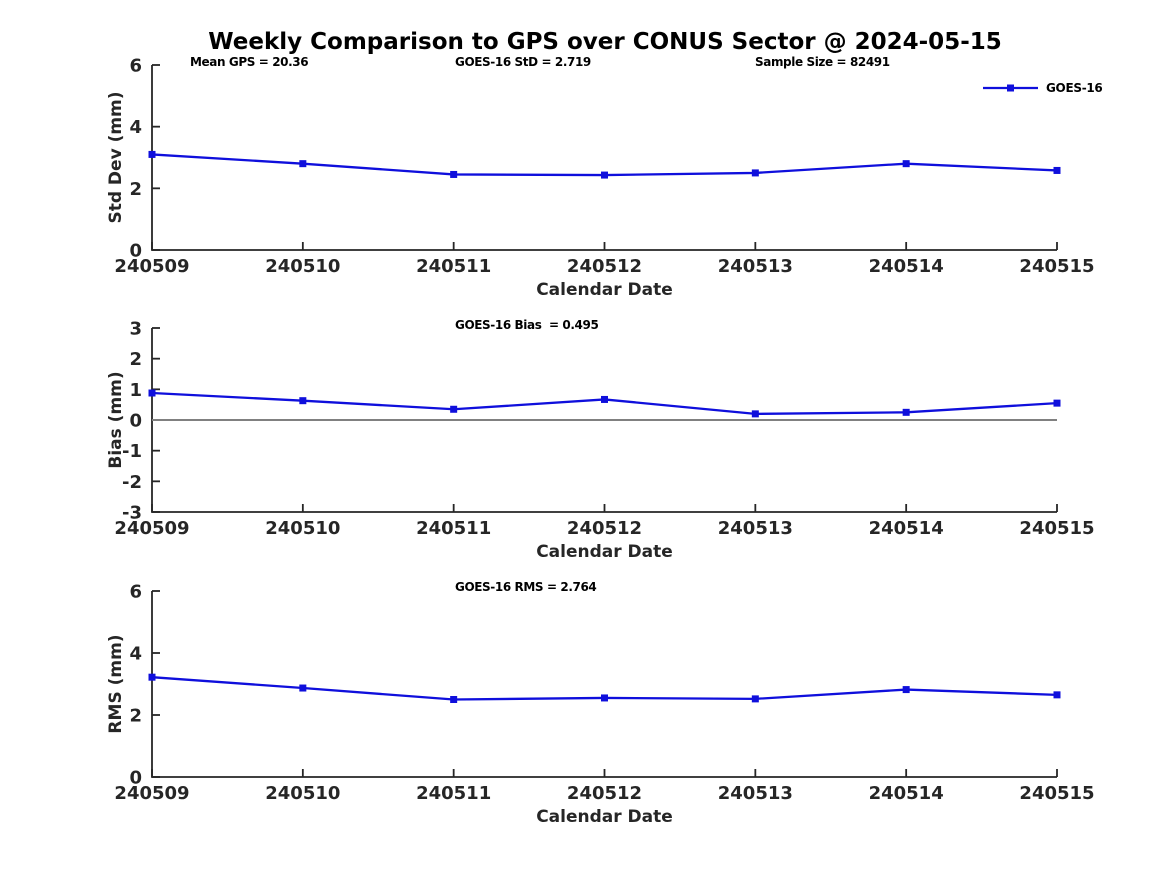 The width and height of the screenshot is (1167, 875). What do you see at coordinates (135, 390) in the screenshot?
I see `y-tick-label: 1` at bounding box center [135, 390].